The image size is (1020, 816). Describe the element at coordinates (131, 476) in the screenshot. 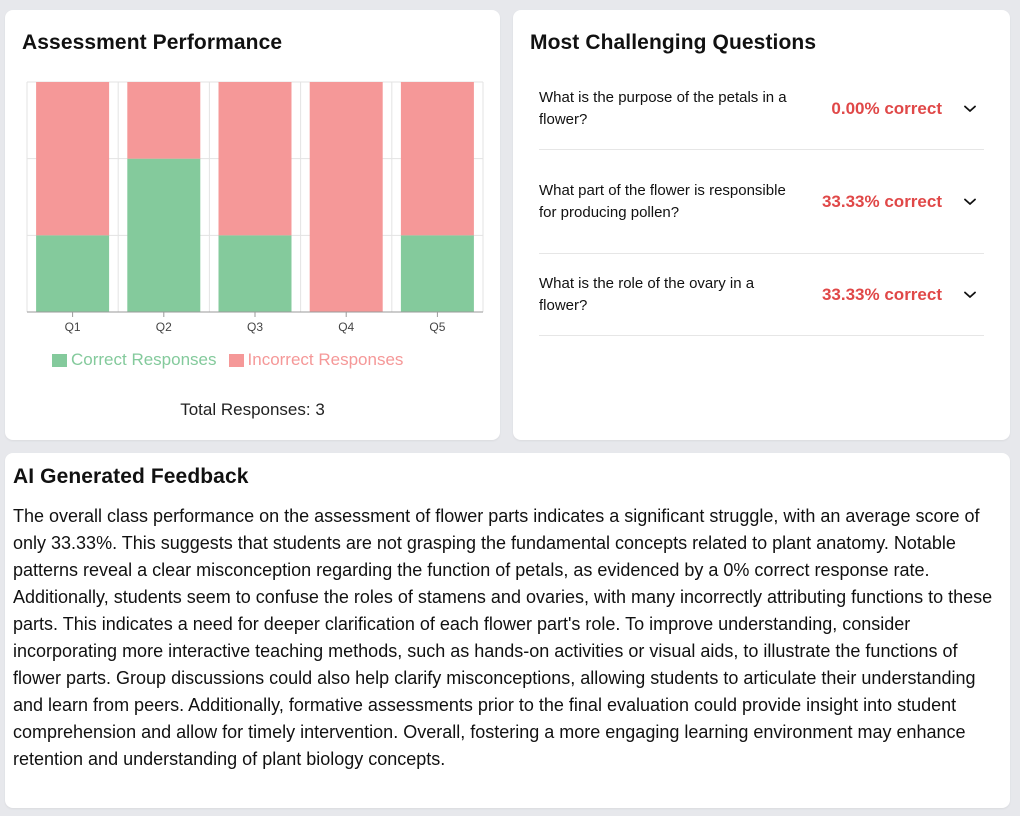

I see `ai-feedback-title: AI Generated Feedback` at that location.